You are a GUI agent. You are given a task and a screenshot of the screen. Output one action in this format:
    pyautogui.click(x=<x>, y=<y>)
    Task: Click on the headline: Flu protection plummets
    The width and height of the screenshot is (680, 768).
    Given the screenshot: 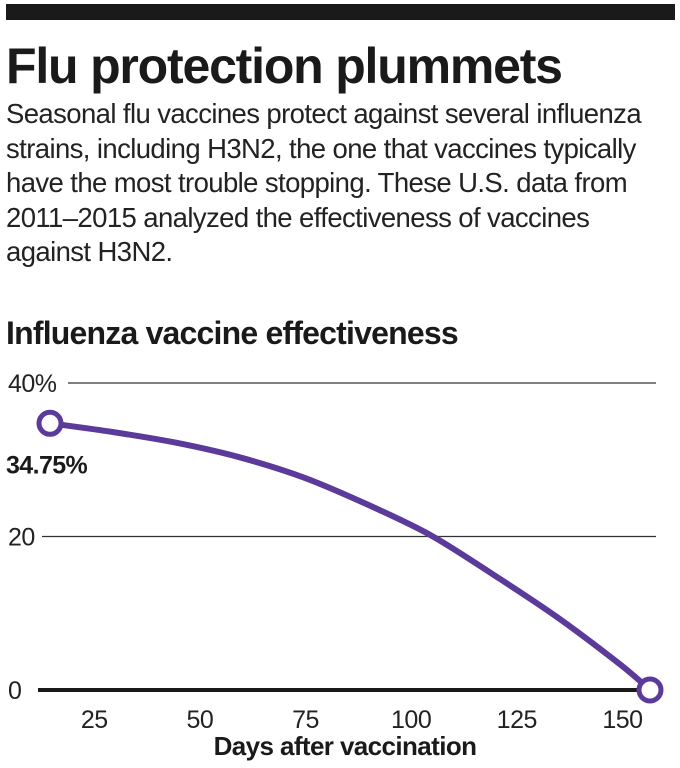 What is the action you would take?
    pyautogui.click(x=284, y=66)
    